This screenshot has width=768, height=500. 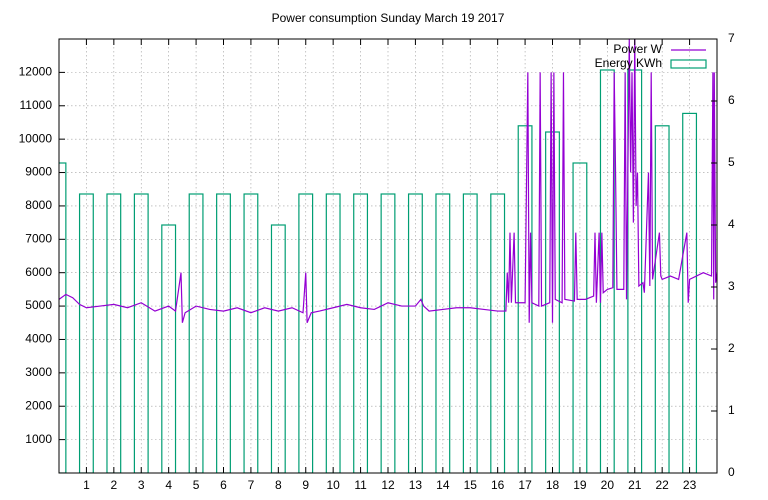 What do you see at coordinates (731, 348) in the screenshot?
I see `y2-tick-label: 2` at bounding box center [731, 348].